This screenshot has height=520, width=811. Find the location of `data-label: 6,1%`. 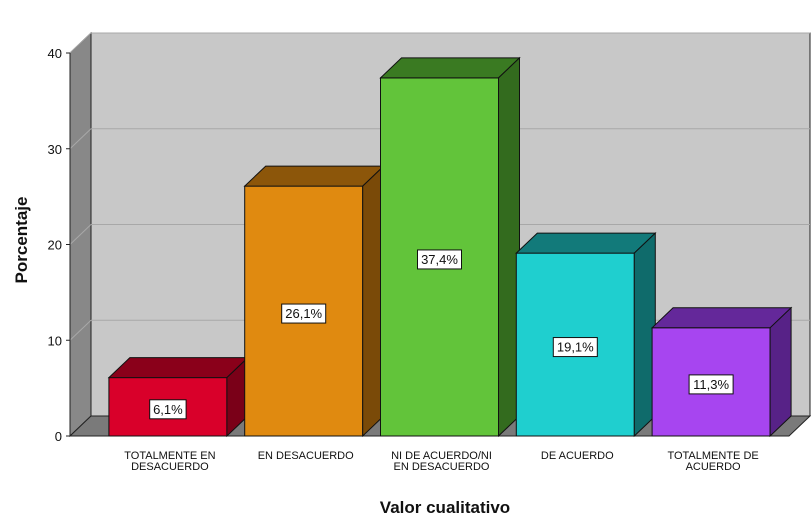

data-label: 6,1% is located at coordinates (168, 409).